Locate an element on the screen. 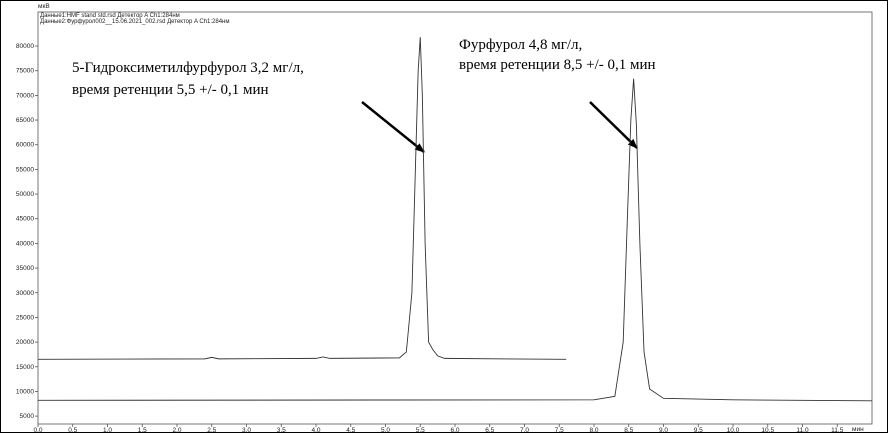 The width and height of the screenshot is (888, 433). y-tick-label: 30000 is located at coordinates (25, 293).